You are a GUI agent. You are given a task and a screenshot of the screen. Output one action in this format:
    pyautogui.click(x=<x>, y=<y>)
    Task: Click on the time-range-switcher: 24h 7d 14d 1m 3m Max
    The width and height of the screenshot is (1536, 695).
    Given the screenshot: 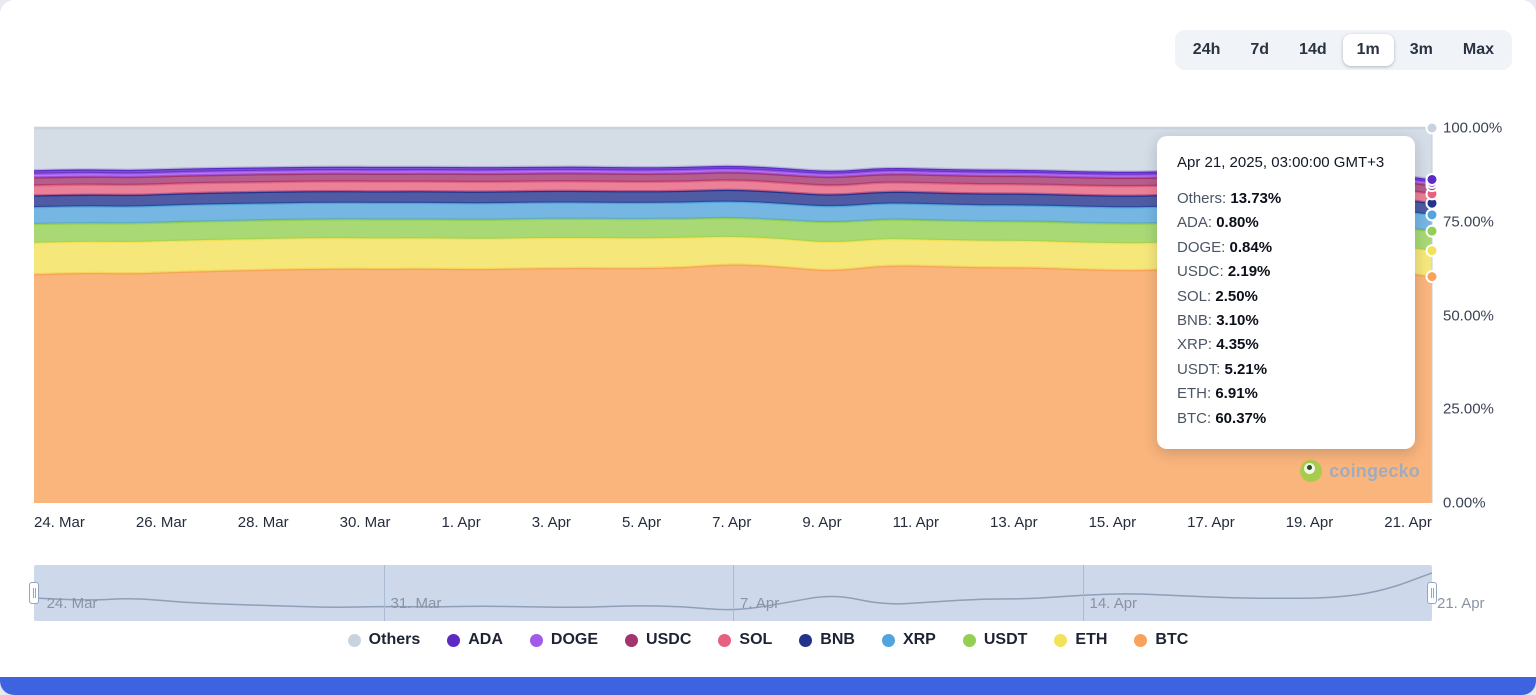 What is the action you would take?
    pyautogui.click(x=1343, y=50)
    